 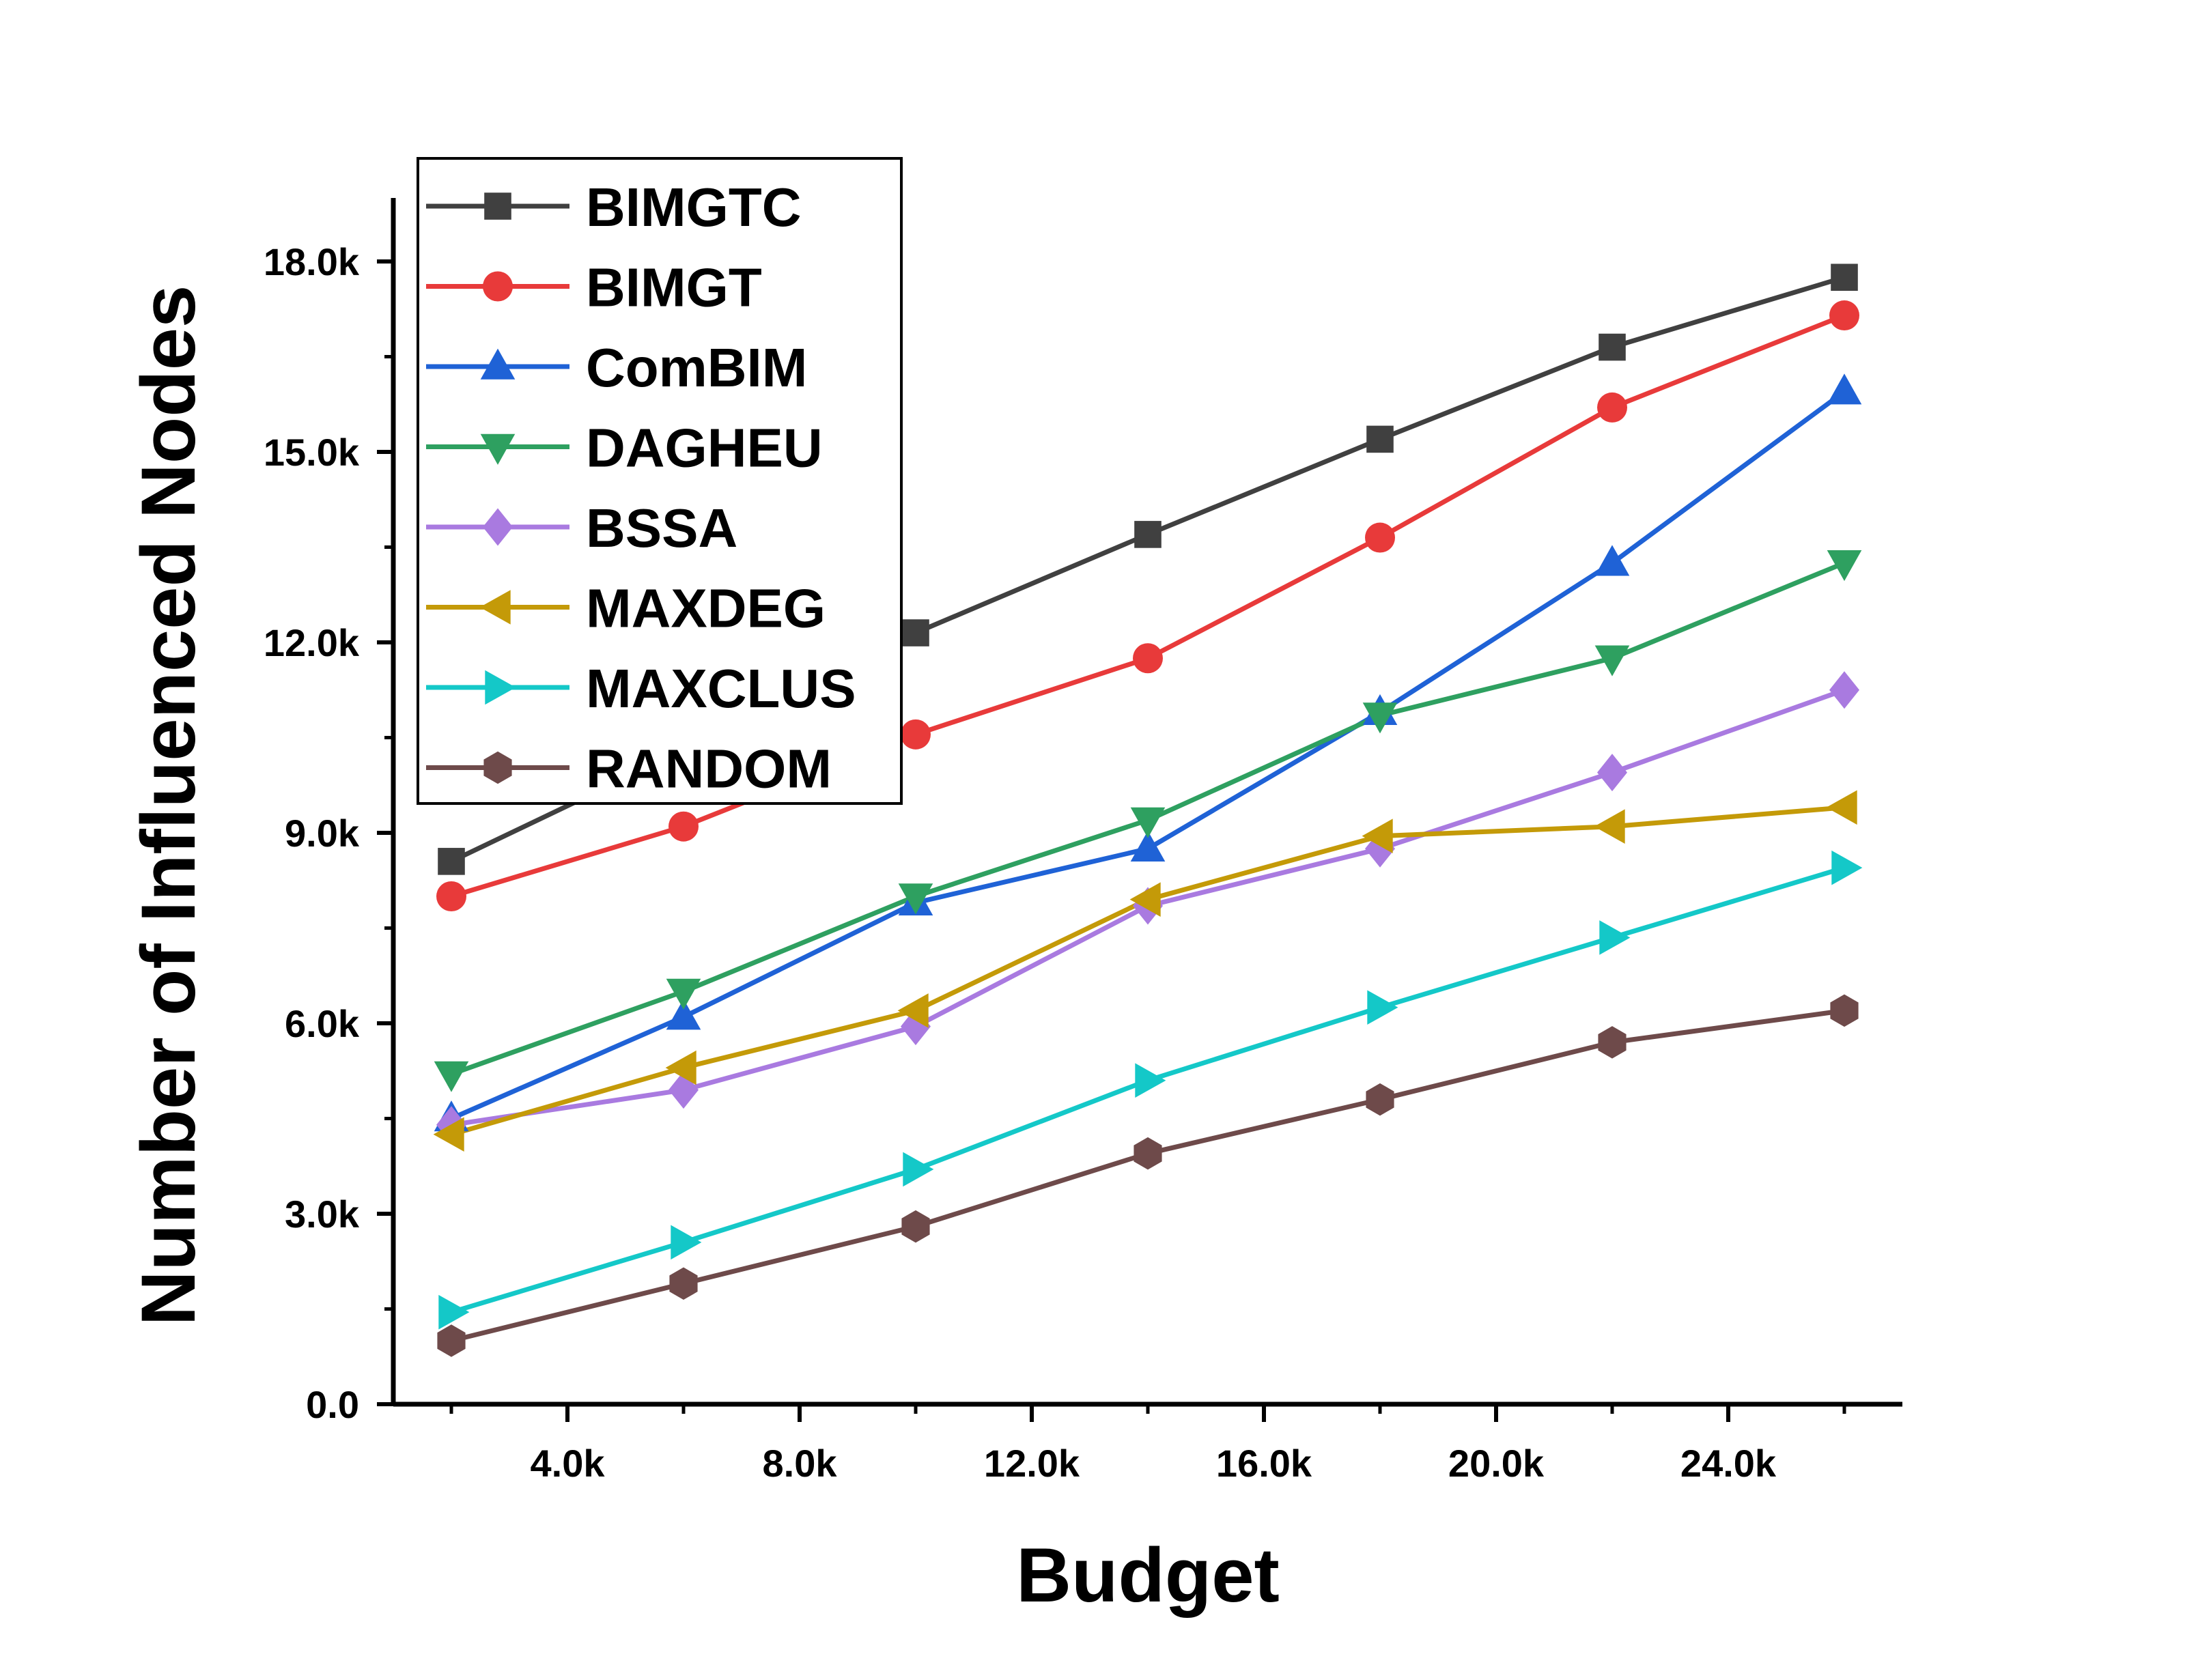 I want to click on y-tick-label: 3.0k, so click(x=323, y=1214).